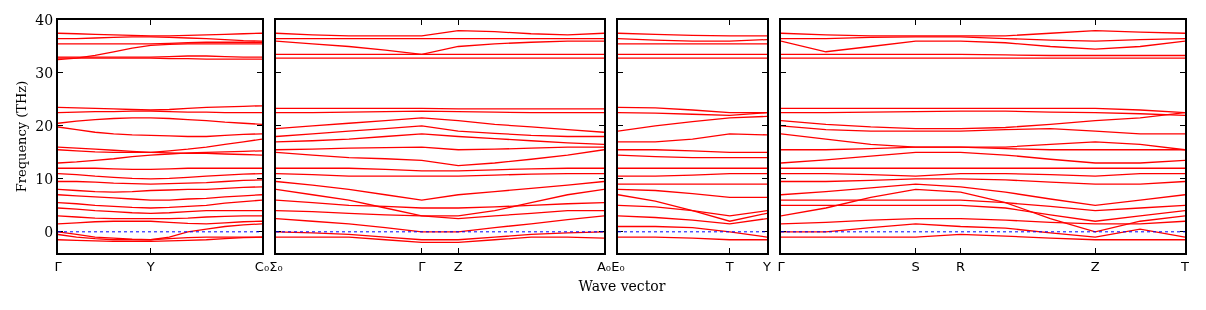  What do you see at coordinates (44, 19) in the screenshot?
I see `y-tick-label: 40` at bounding box center [44, 19].